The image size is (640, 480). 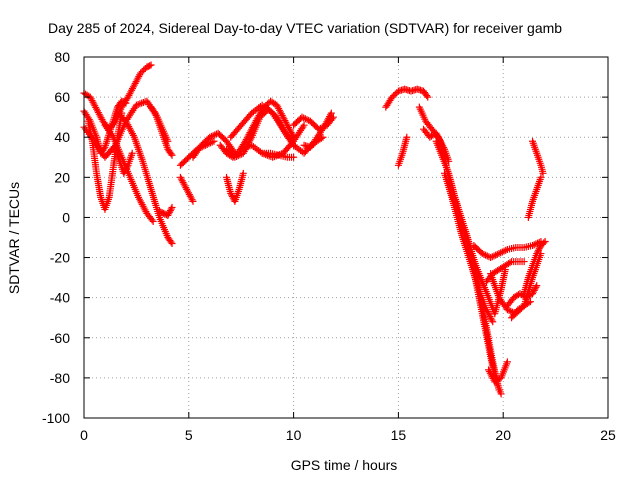 I want to click on series-arc-n, so click(x=235, y=187).